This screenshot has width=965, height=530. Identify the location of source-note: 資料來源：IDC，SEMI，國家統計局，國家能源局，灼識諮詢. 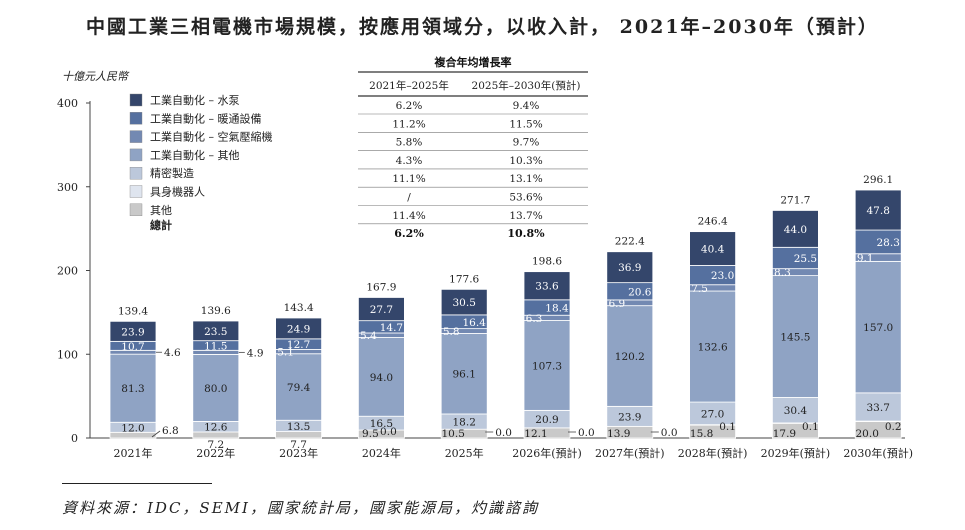
(300, 508).